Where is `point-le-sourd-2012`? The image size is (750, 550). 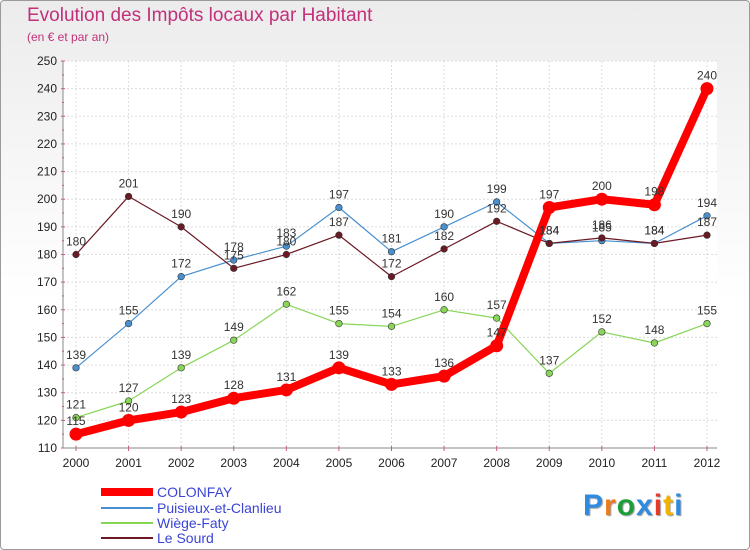
point-le-sourd-2012 is located at coordinates (707, 235).